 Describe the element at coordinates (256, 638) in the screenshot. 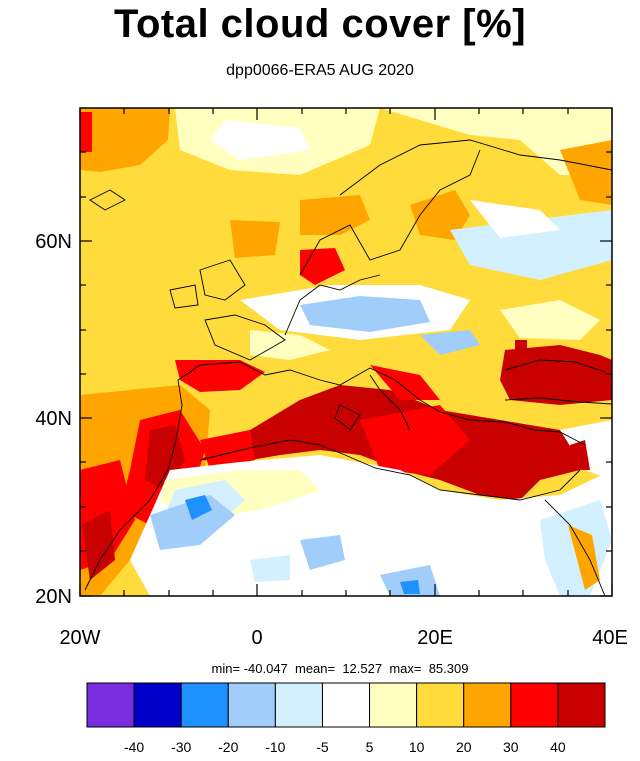

I see `lon-tick-label: 0` at that location.